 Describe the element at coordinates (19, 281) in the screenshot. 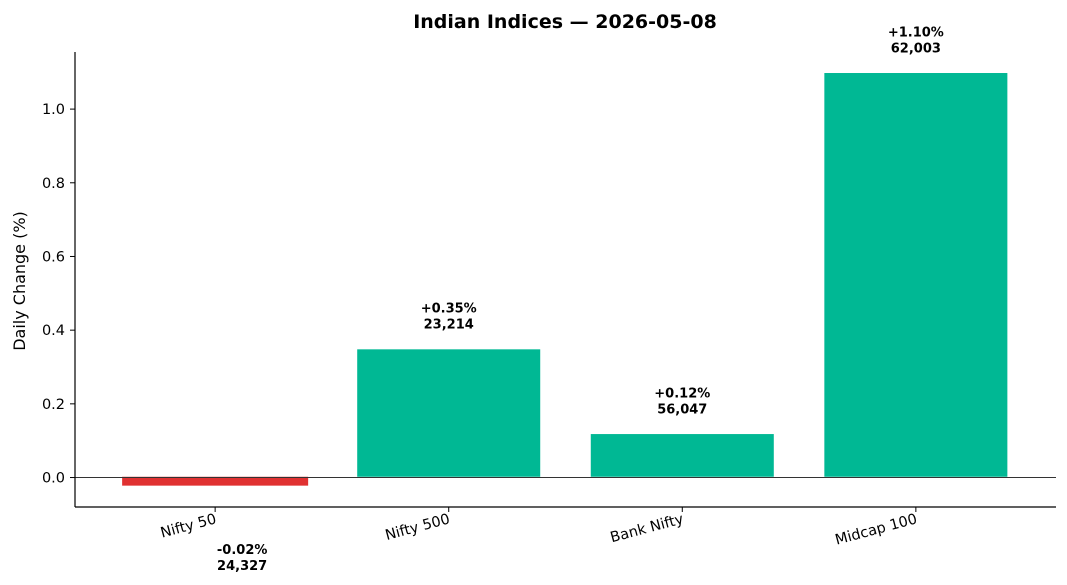

I see `y-axis-label: Daily Change (%)` at that location.